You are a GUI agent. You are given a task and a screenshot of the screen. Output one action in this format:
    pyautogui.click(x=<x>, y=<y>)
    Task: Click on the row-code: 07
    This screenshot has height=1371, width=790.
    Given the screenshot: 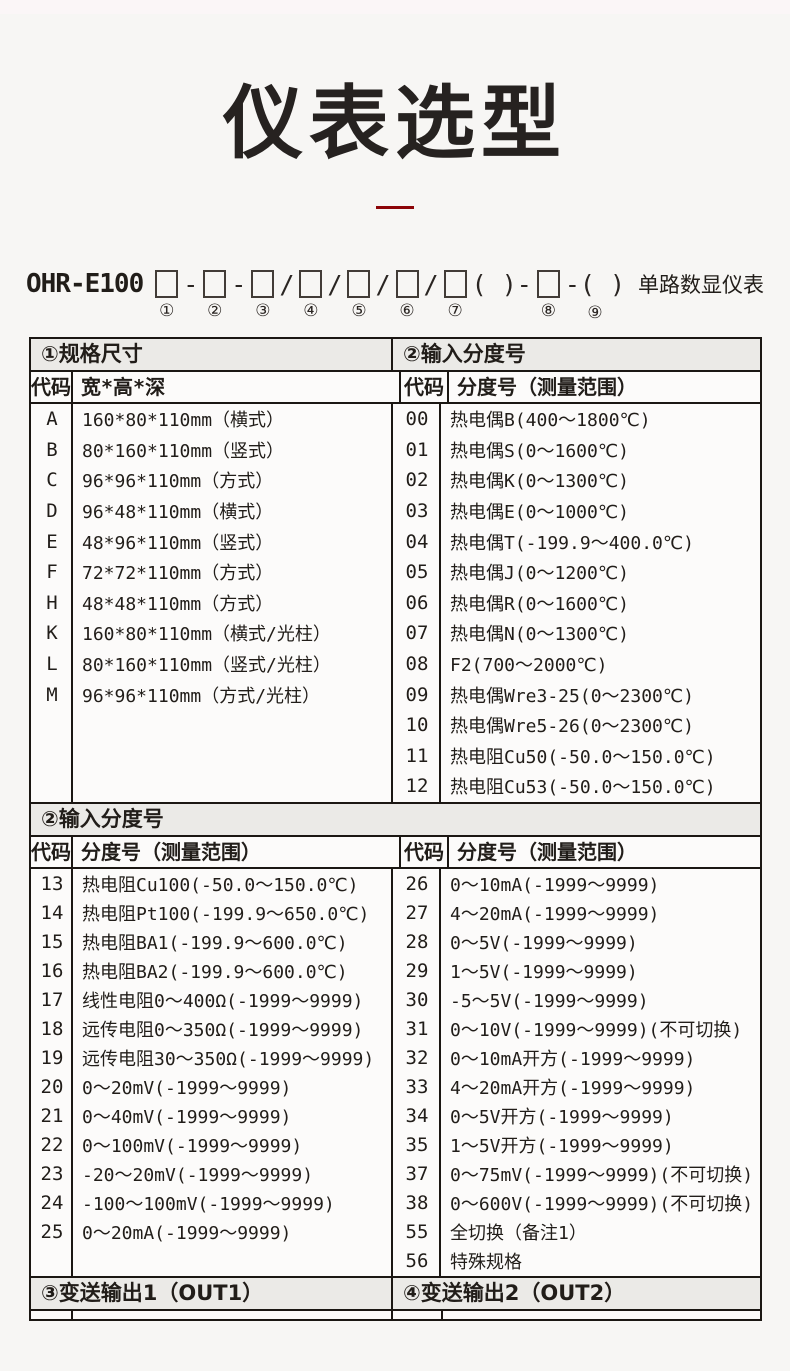 What is the action you would take?
    pyautogui.click(x=417, y=633)
    